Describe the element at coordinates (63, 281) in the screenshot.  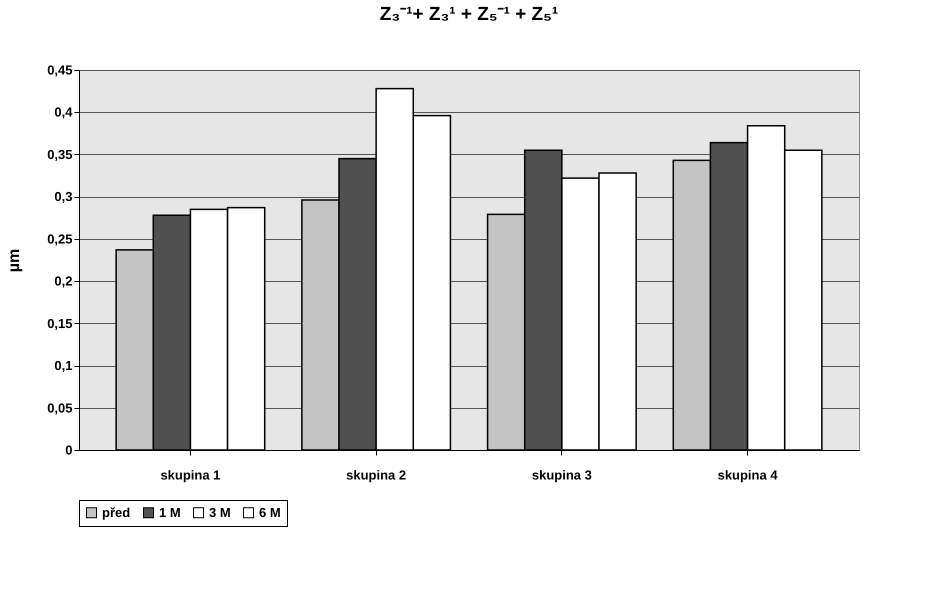
I see `y-tick-label: 0,2` at that location.